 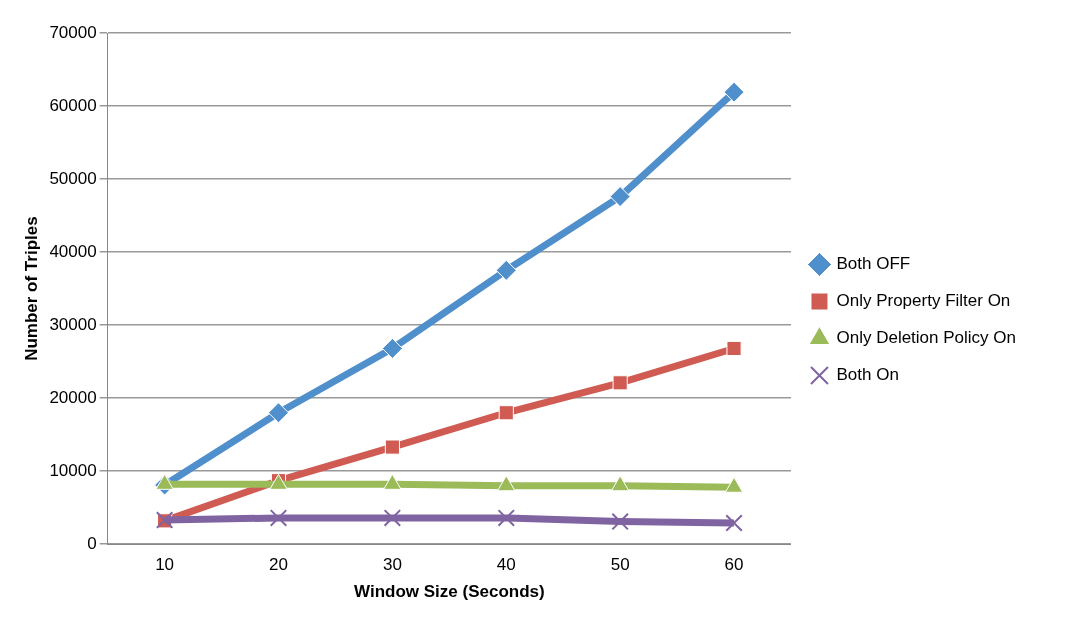 What do you see at coordinates (867, 375) in the screenshot?
I see `legend-label: Both On` at bounding box center [867, 375].